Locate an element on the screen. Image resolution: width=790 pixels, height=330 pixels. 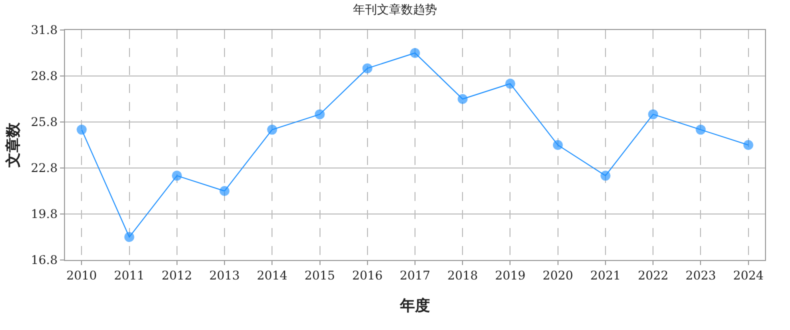
y-axis-title: 文章数 is located at coordinates (13, 145).